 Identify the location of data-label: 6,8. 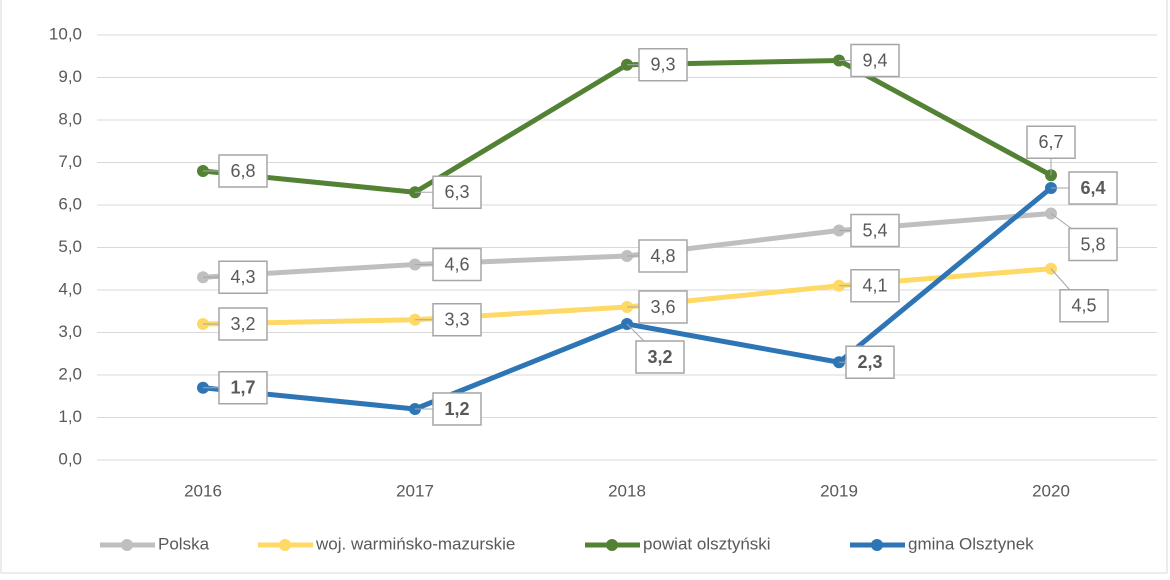
(242, 171).